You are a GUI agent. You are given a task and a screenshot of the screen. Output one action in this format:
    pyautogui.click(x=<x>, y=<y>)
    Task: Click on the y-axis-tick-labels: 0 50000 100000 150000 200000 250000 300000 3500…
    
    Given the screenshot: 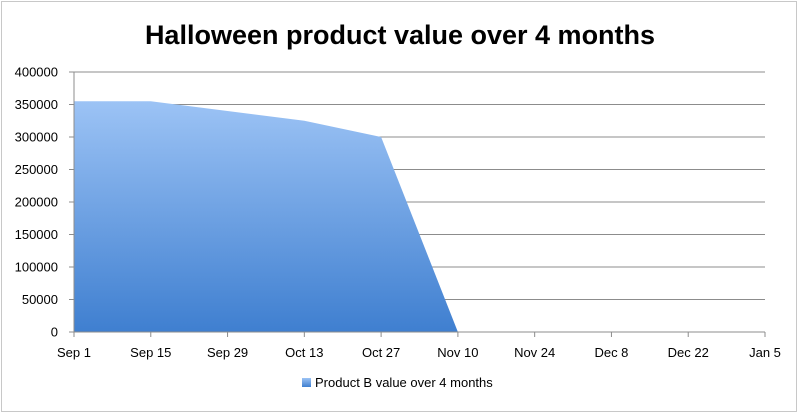 What is the action you would take?
    pyautogui.click(x=36, y=202)
    